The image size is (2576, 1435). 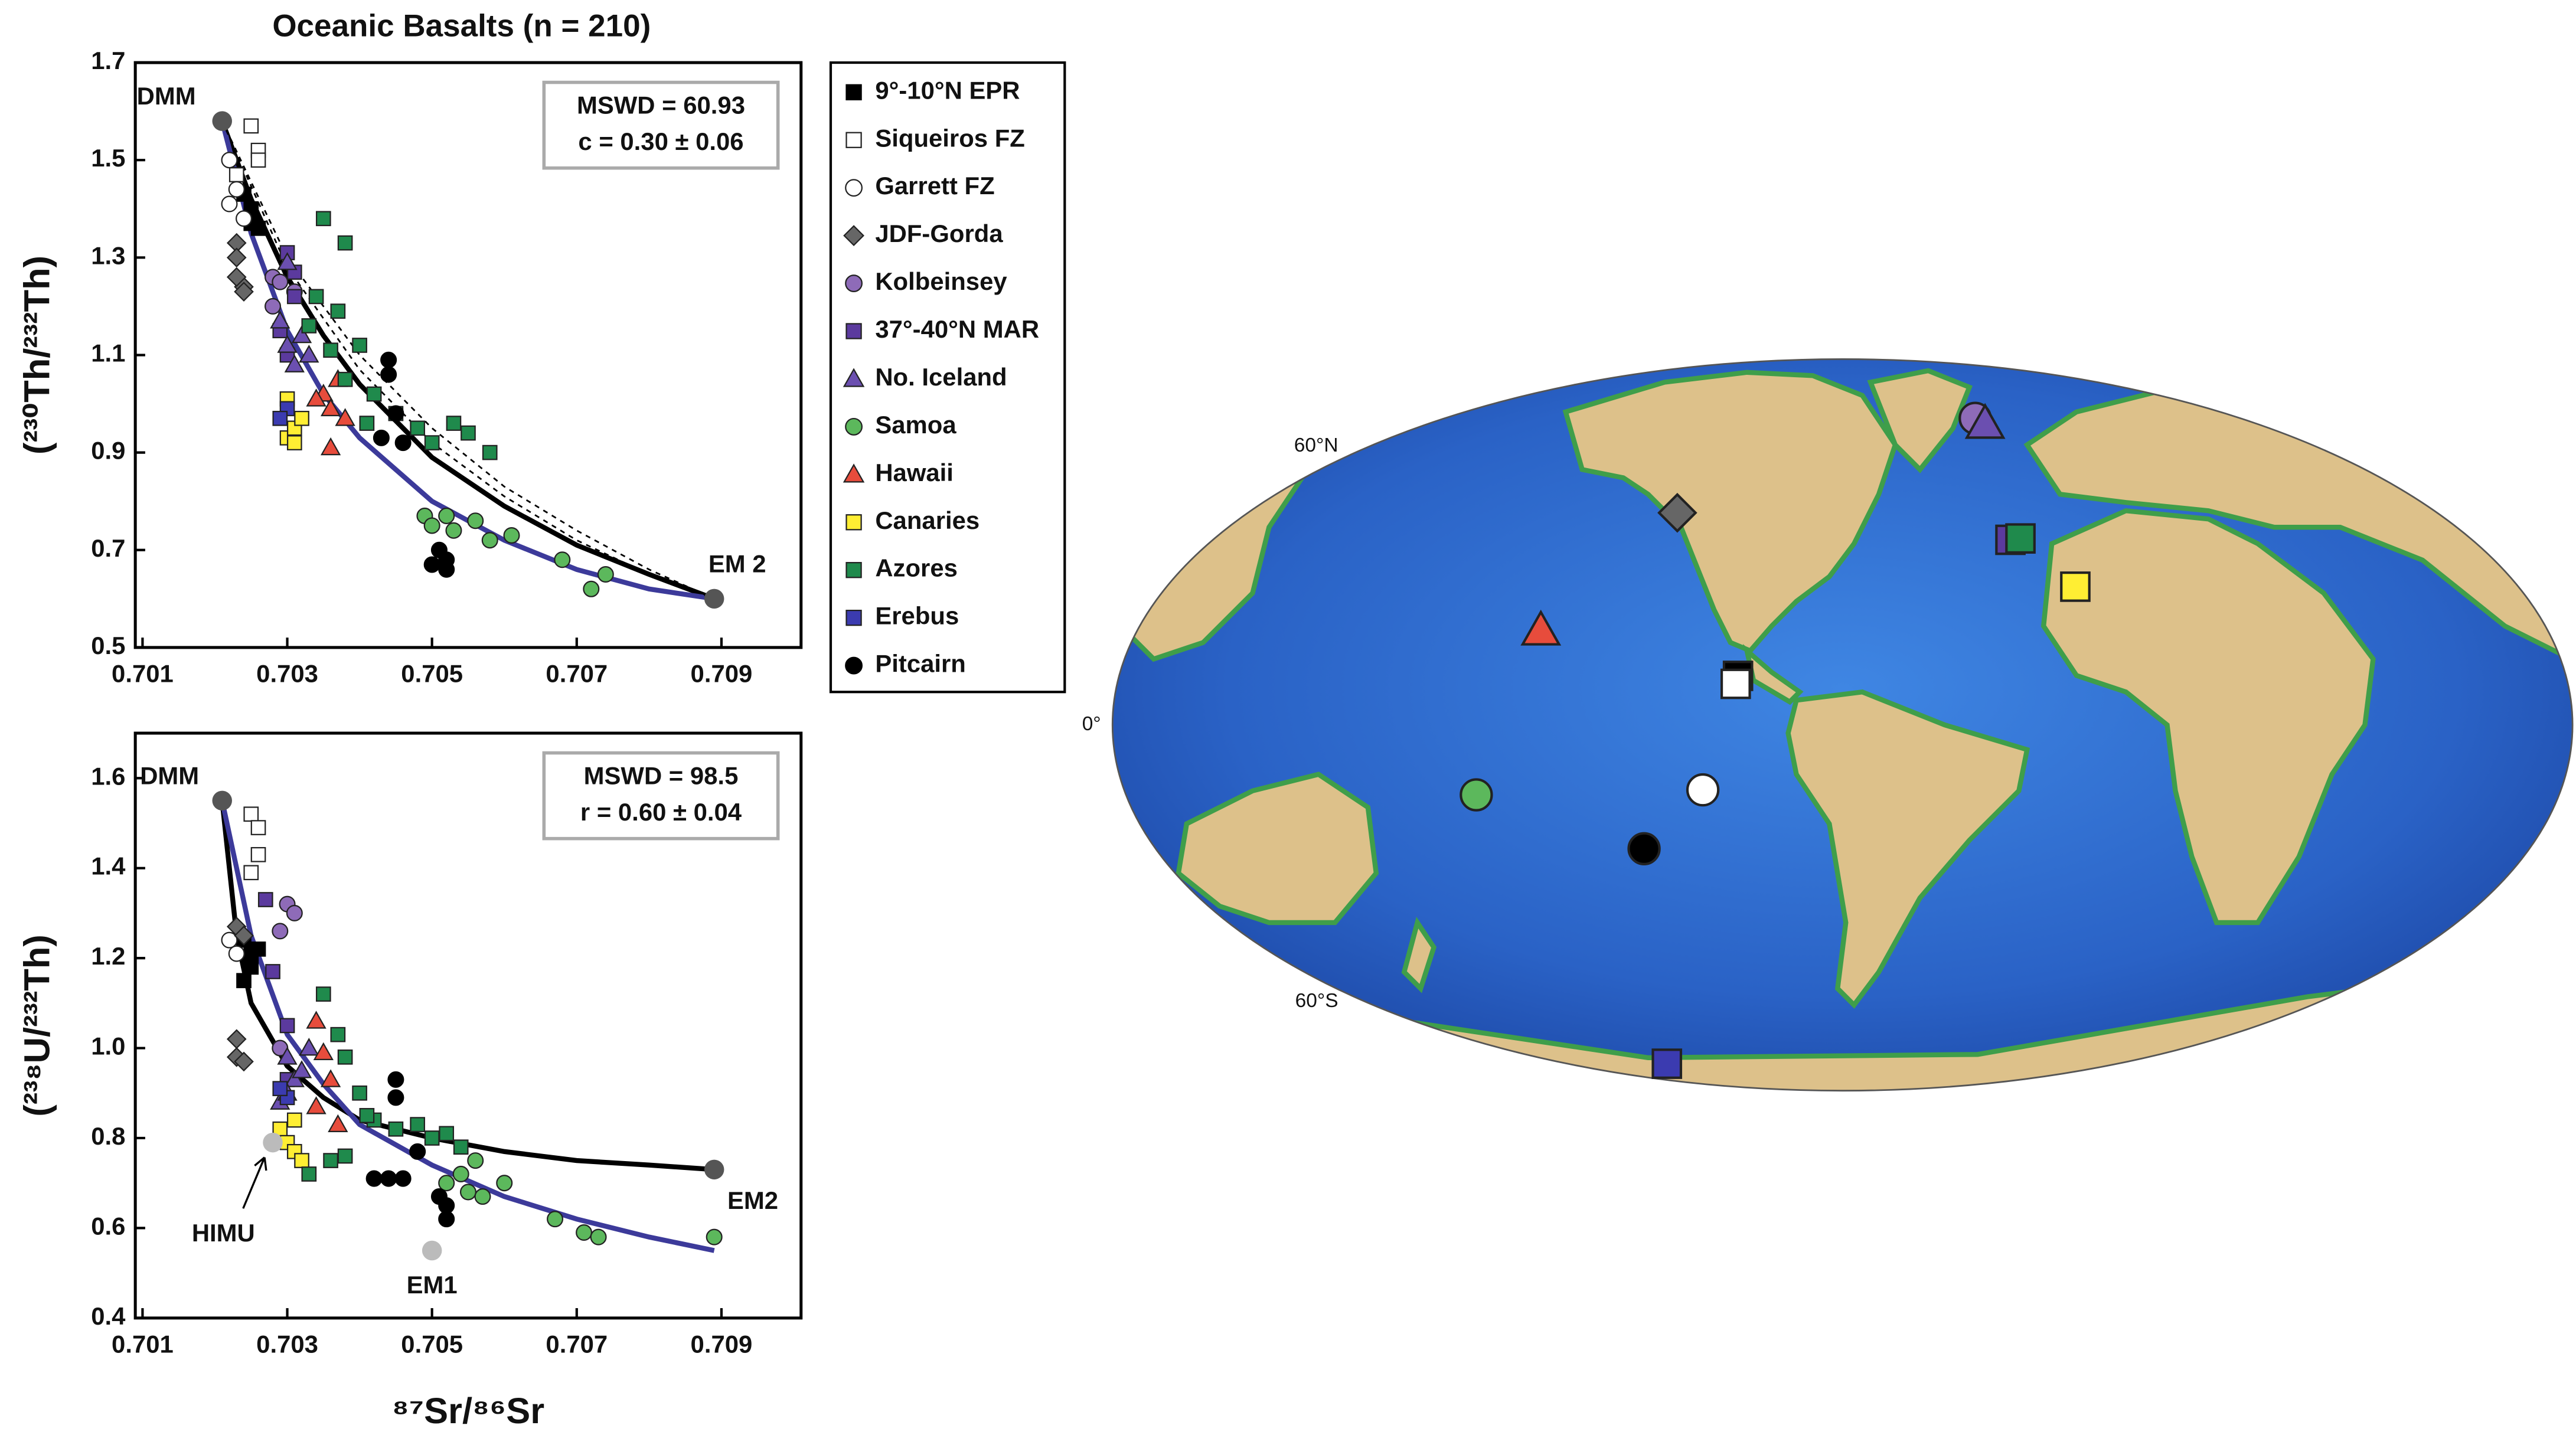 I want to click on legend-label: Erebus, so click(x=917, y=616).